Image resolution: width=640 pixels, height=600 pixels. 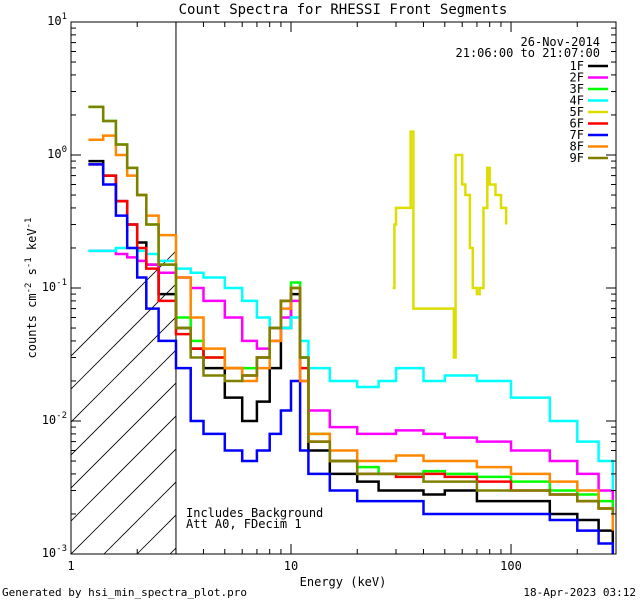 I want to click on legend-label-4f: 4F, so click(x=577, y=101).